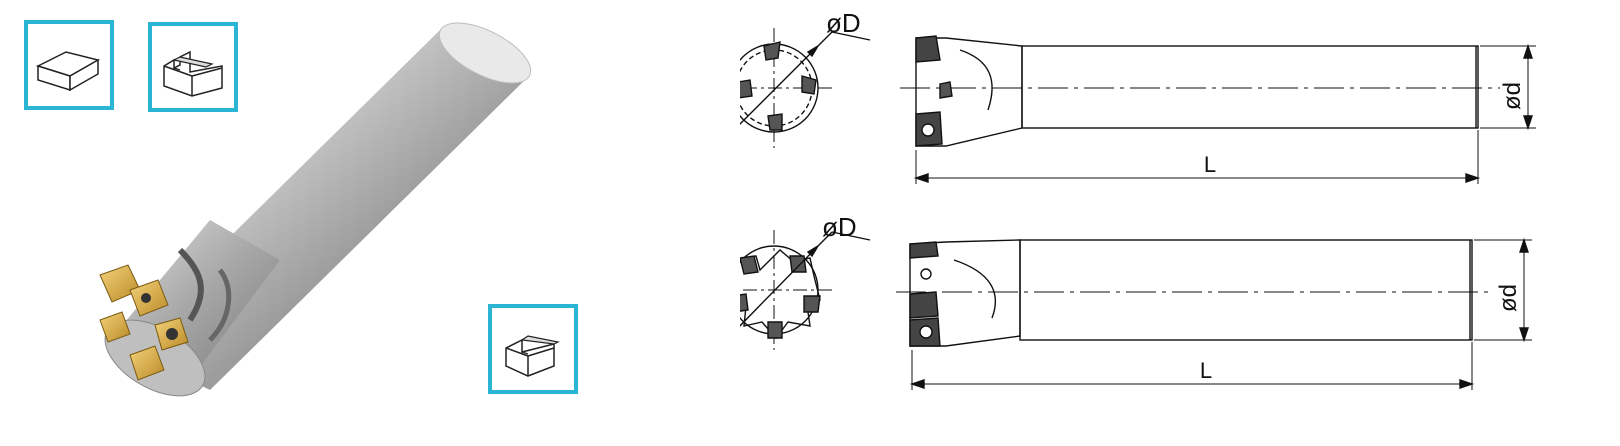 The image size is (1620, 446). Describe the element at coordinates (1508, 298) in the screenshot. I see `bottom-shank-diameter-label: ød` at that location.